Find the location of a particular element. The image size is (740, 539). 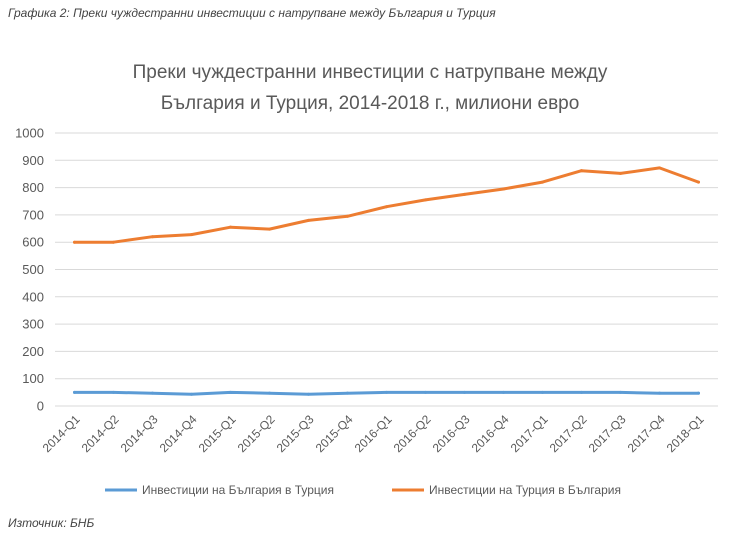

legend-label-bulgaria-in-turkey: Инвестиции на България в Турция is located at coordinates (238, 490).